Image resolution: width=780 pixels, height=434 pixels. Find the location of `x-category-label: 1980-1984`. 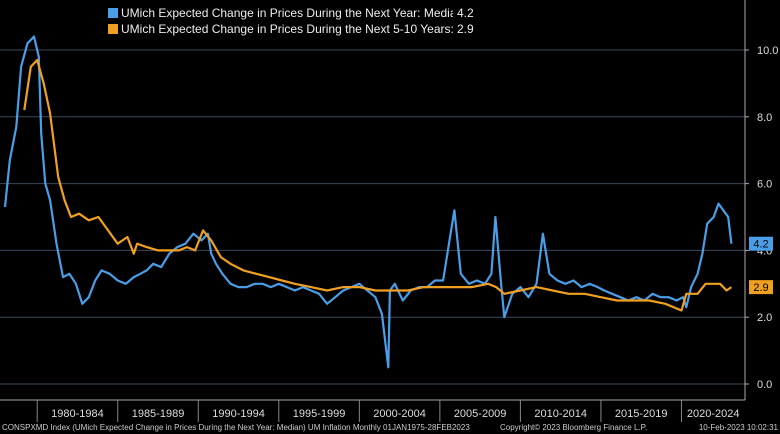

x-category-label: 1980-1984 is located at coordinates (77, 414).